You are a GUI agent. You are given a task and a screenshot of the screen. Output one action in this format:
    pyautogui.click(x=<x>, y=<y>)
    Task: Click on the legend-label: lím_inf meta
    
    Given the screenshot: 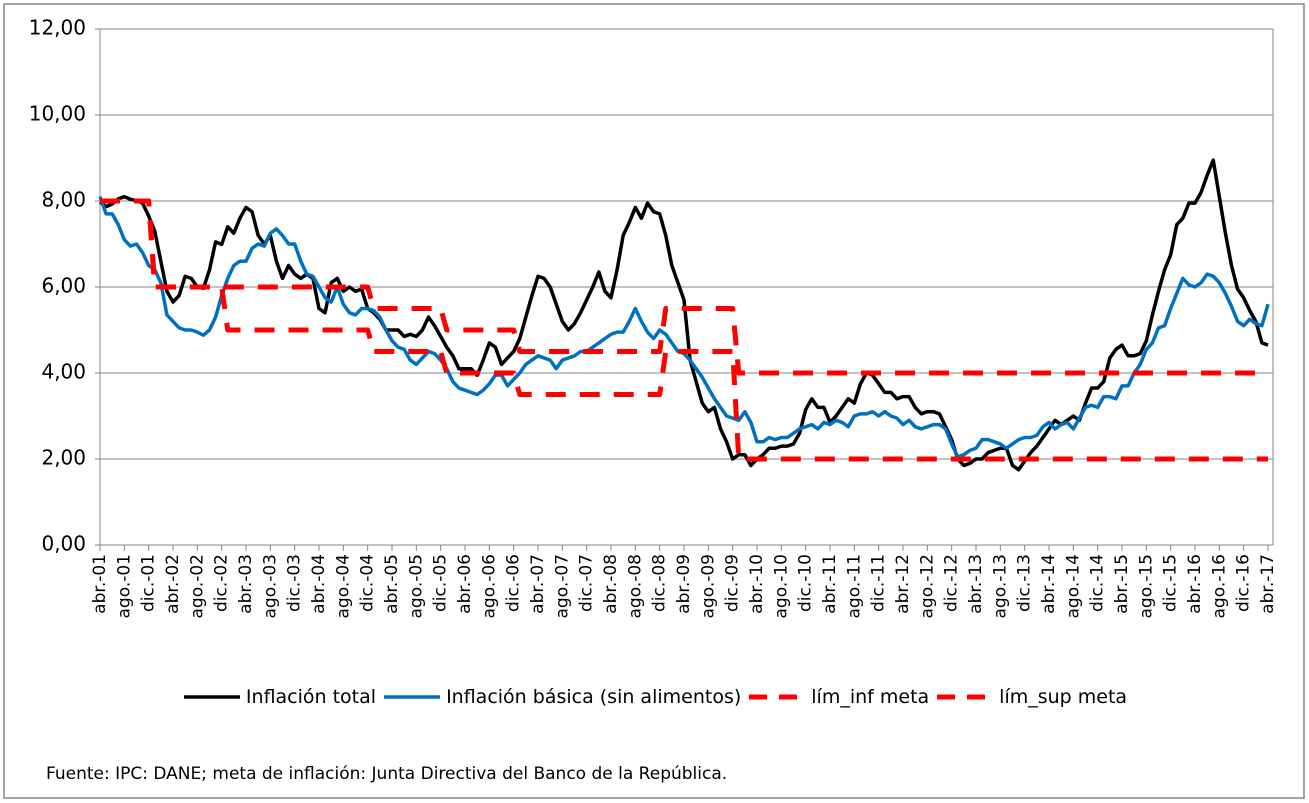 What is the action you would take?
    pyautogui.click(x=870, y=697)
    